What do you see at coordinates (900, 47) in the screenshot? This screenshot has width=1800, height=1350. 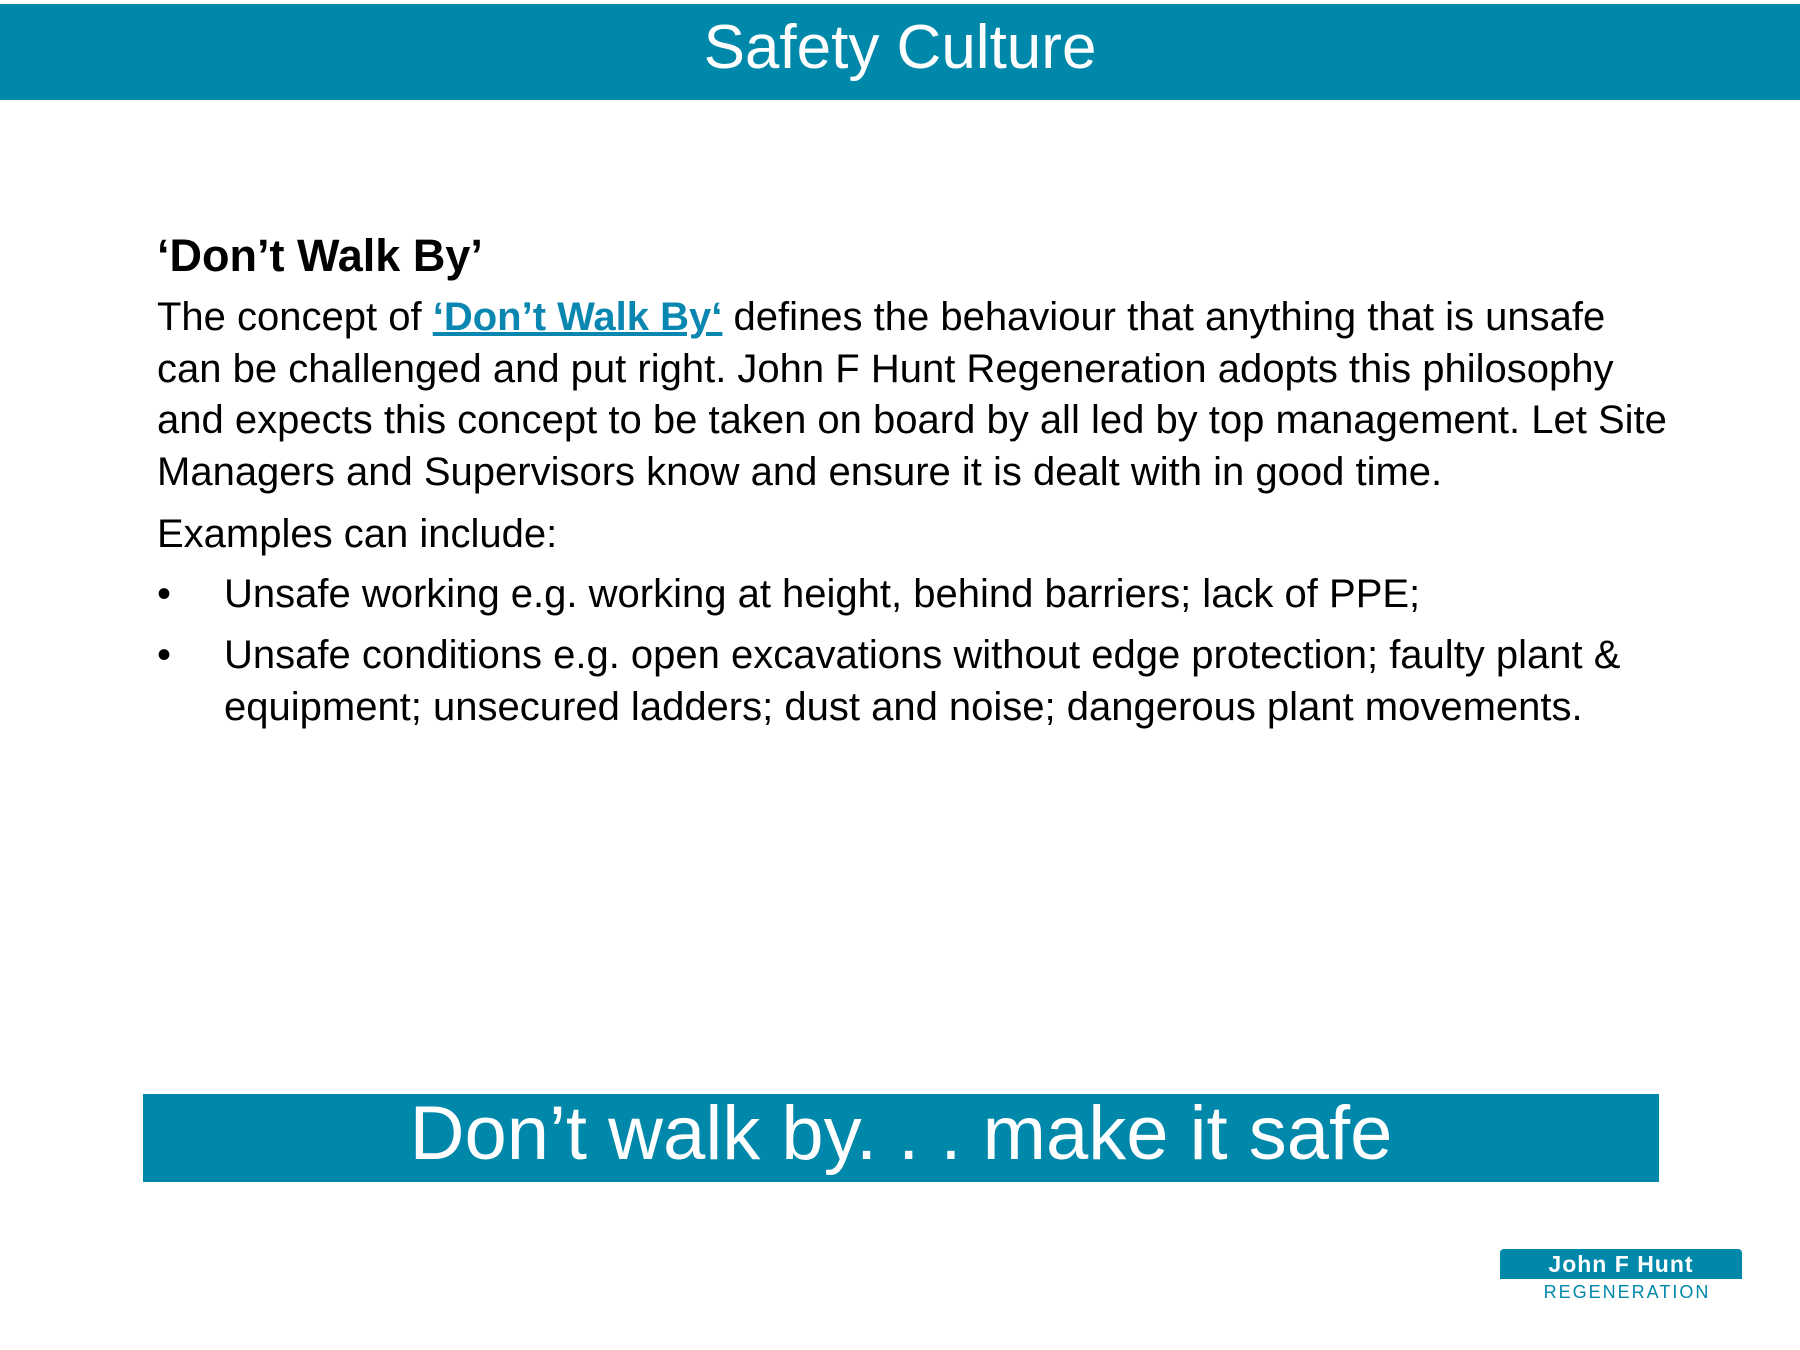 I see `page-title: Safety Culture` at bounding box center [900, 47].